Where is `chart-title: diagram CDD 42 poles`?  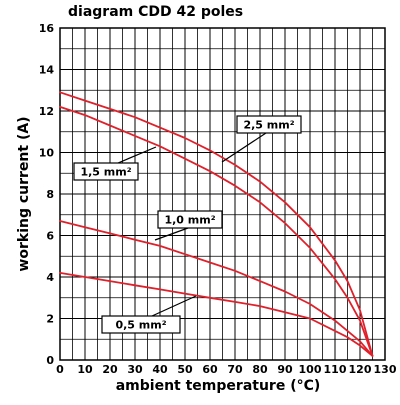 chart-title: diagram CDD 42 poles is located at coordinates (155, 12).